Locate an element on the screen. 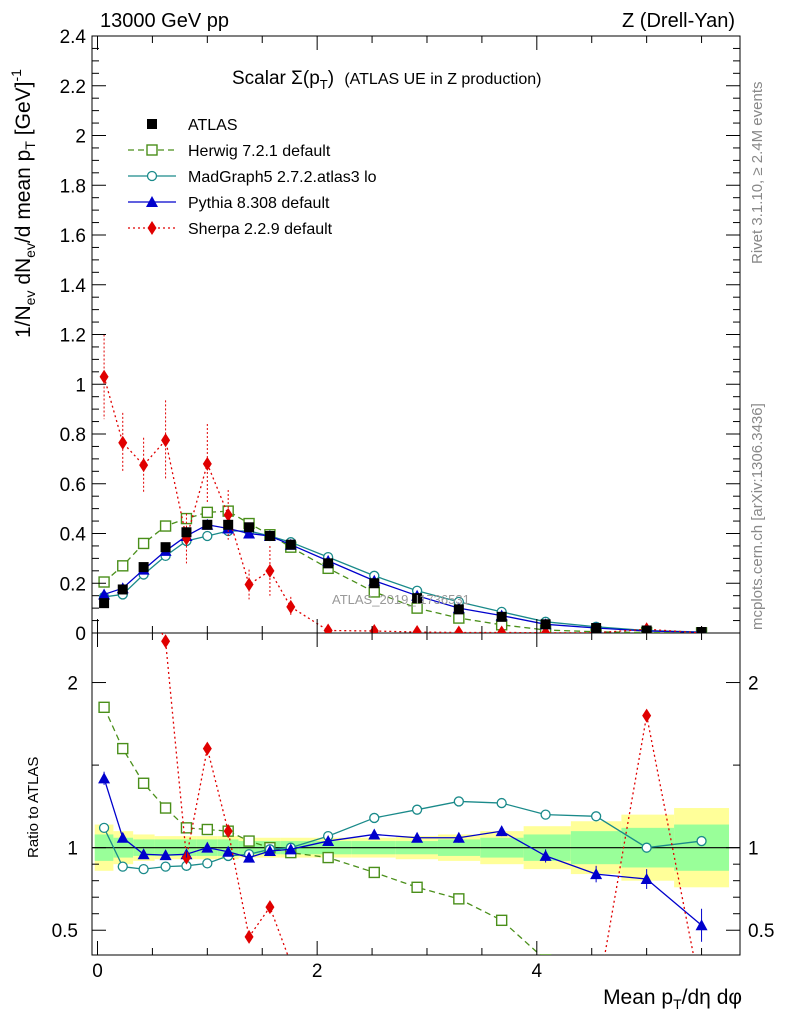  ratio-y-tick-label: 1 is located at coordinates (72, 849).